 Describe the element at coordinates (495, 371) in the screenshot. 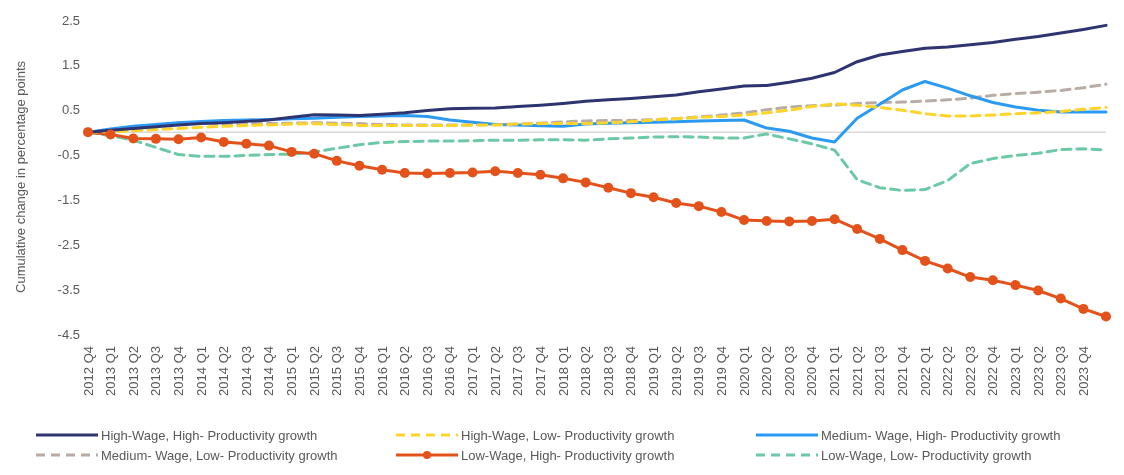

I see `x-tick-label: 2017 Q2` at that location.